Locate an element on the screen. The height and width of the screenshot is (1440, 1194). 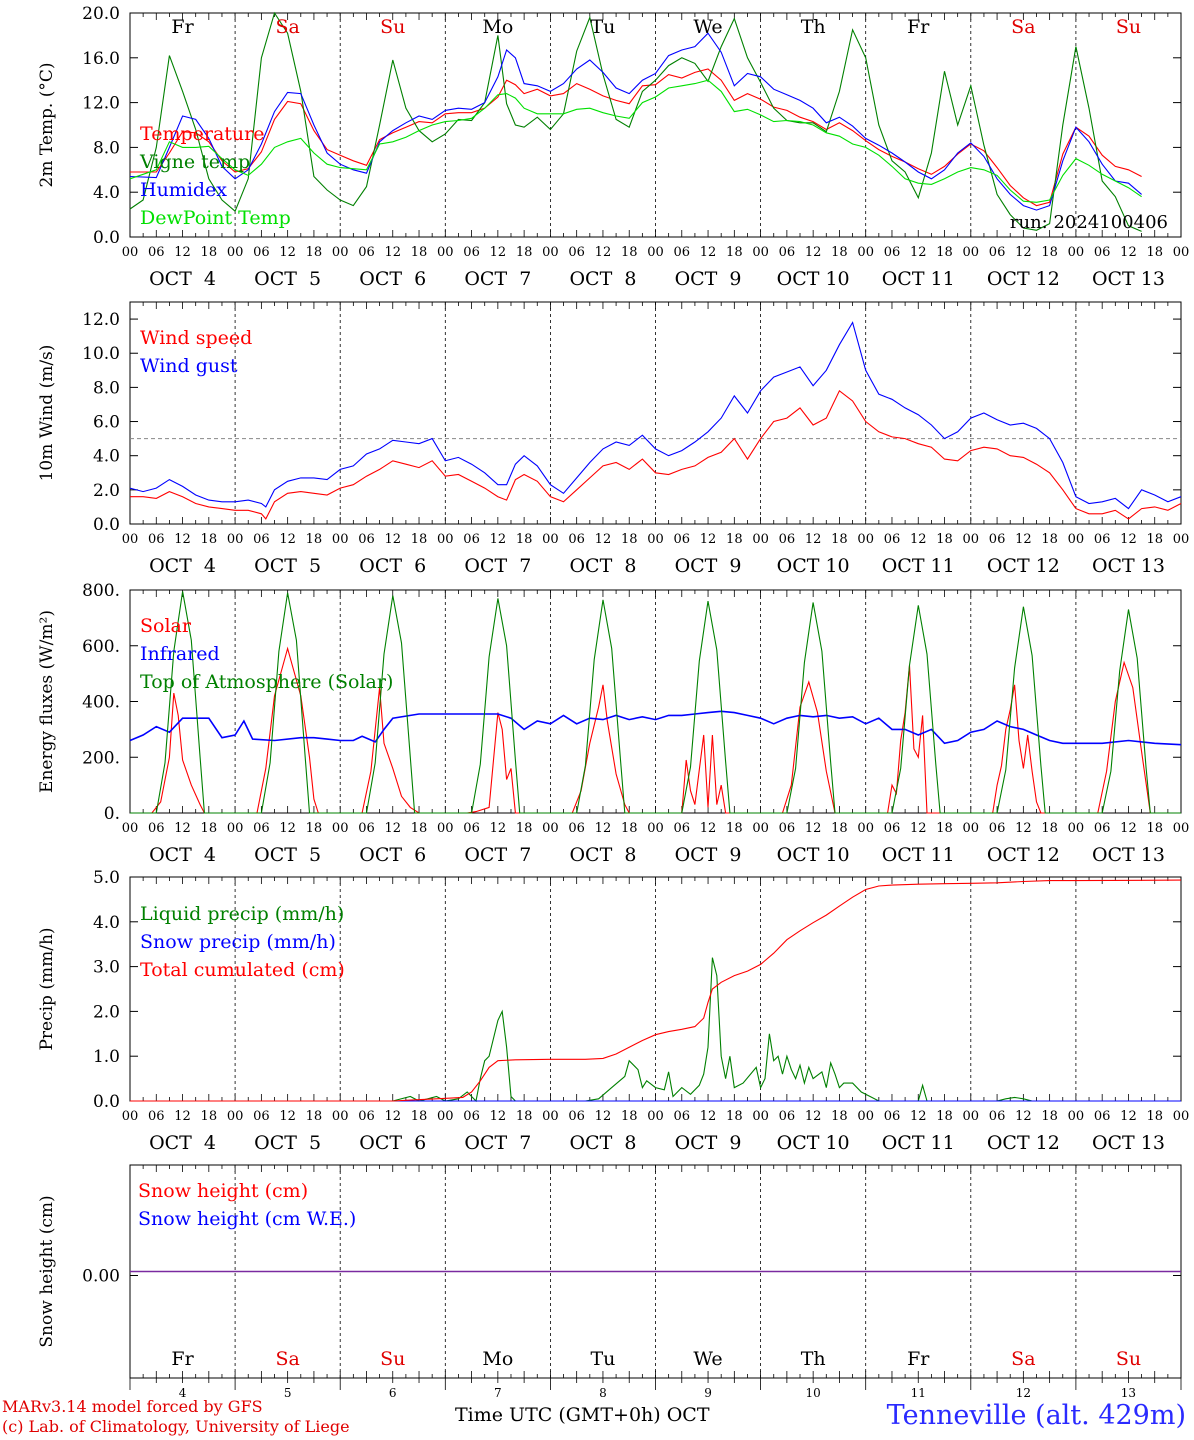
weekday-label: Th is located at coordinates (813, 1359).